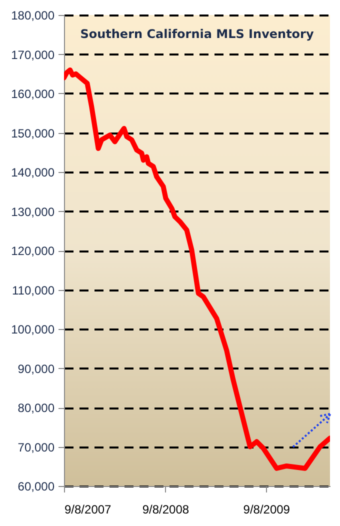 The height and width of the screenshot is (526, 340). Describe the element at coordinates (36, 369) in the screenshot. I see `y-tick-label: 90,000` at that location.